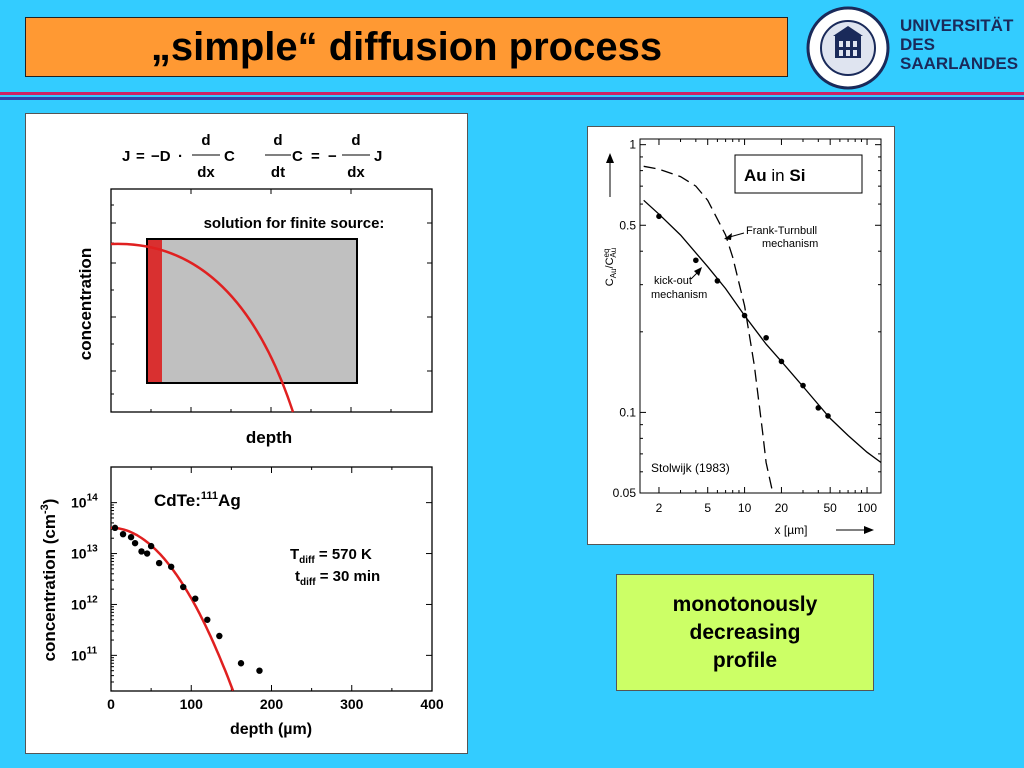  Describe the element at coordinates (728, 236) in the screenshot. I see `frank-arrowhead` at that location.